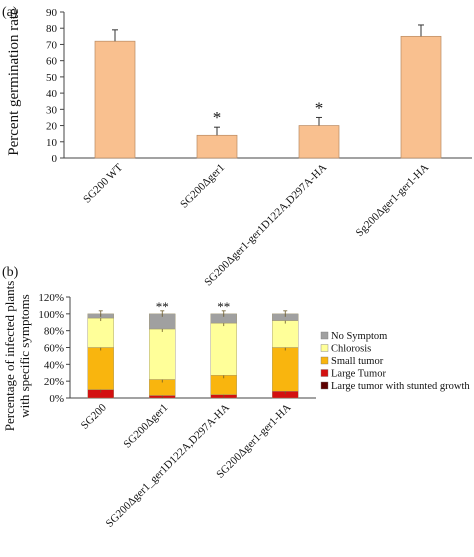  What do you see at coordinates (351, 349) in the screenshot?
I see `legend-entry-label: Chlorosis` at bounding box center [351, 349].